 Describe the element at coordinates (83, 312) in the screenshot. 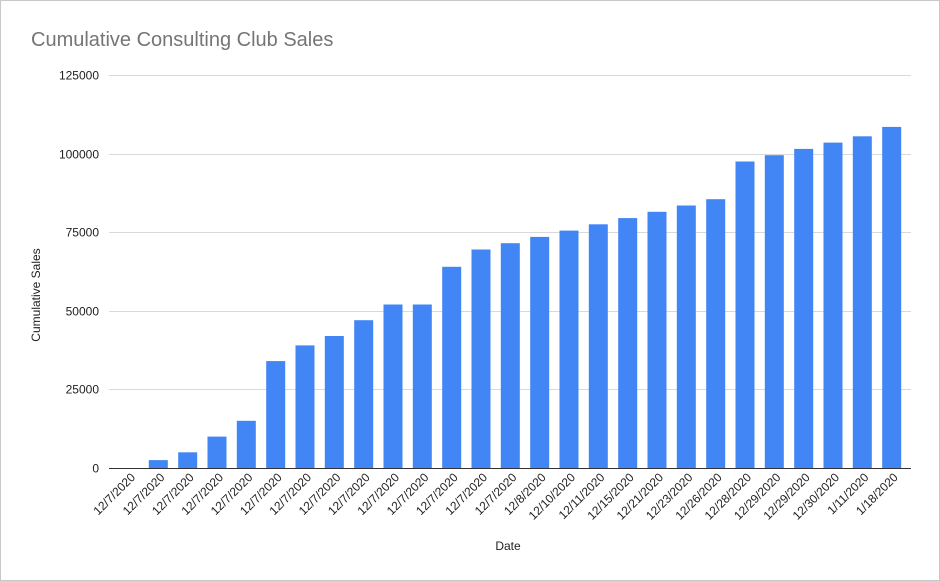

I see `y-tick-label: 50000` at that location.